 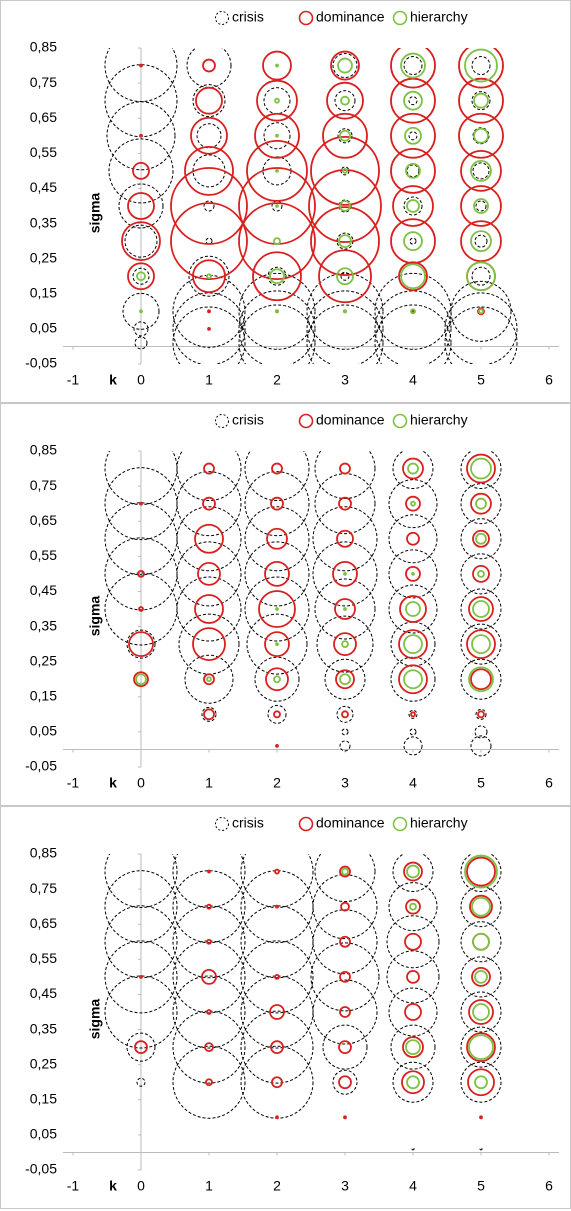 What do you see at coordinates (73, 1186) in the screenshot?
I see `x-tick-label: -1` at bounding box center [73, 1186].